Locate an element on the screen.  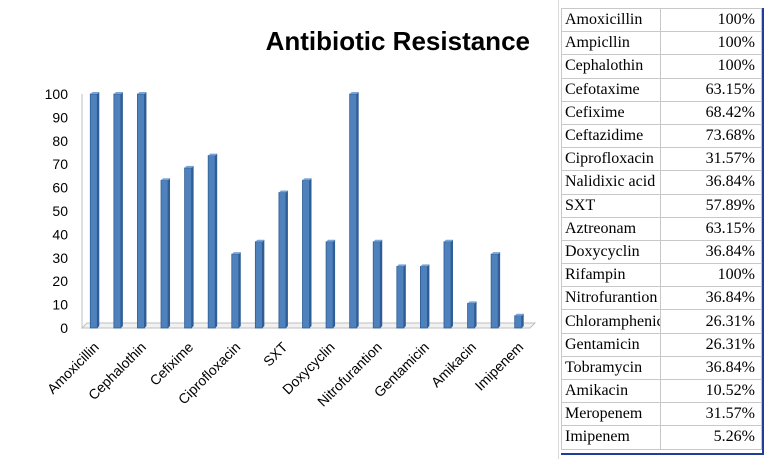
antibiotic-name-cell: Cefixime is located at coordinates (611, 112).